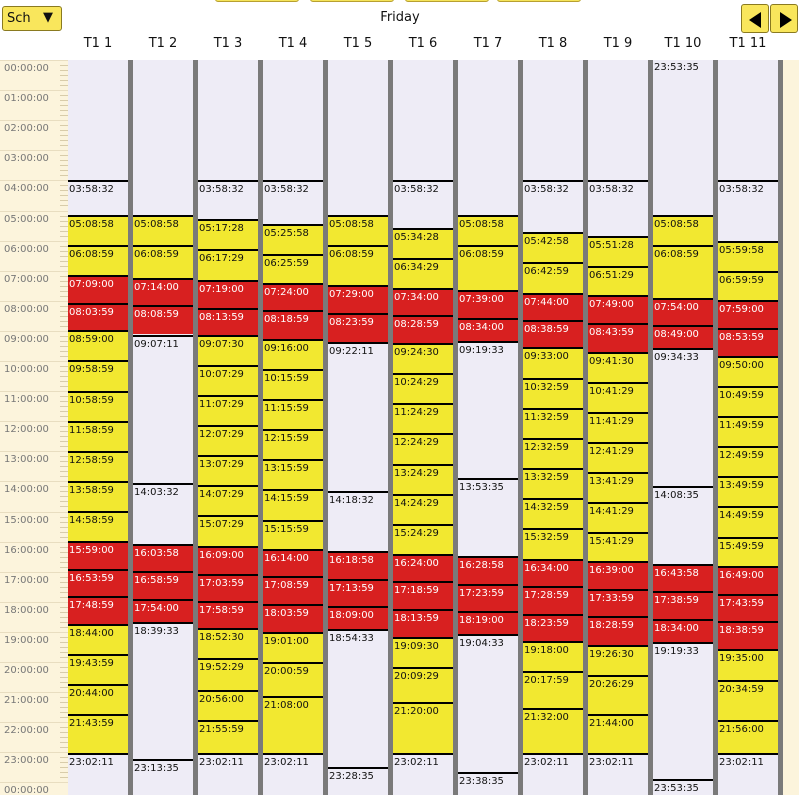  I want to click on next-day-button, so click(784, 18).